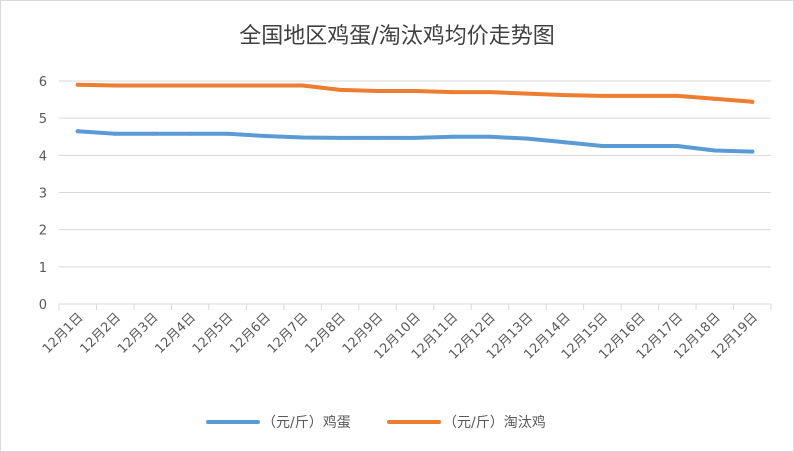  I want to click on y-axis: 0 1 2 3 4 5 6, so click(43, 194).